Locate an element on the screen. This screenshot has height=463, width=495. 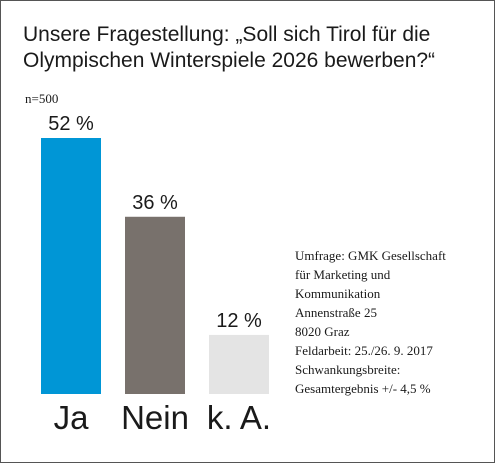
chart-title-line-2: Olympischen Winterspiele 2026 bewerben?“ is located at coordinates (229, 60).